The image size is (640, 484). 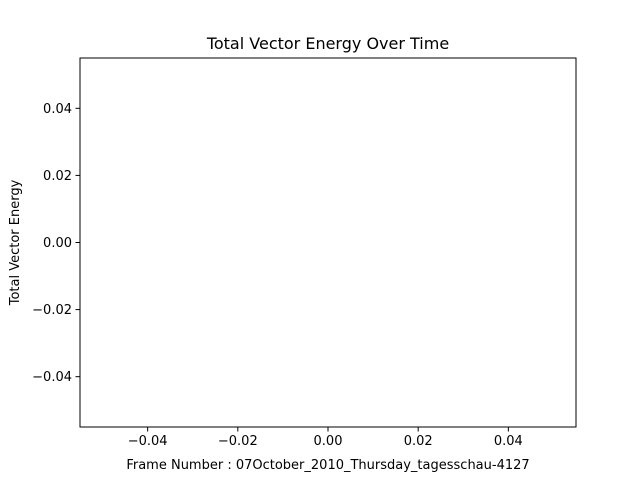 What do you see at coordinates (148, 441) in the screenshot?
I see `x-tick-label: −0.04` at bounding box center [148, 441].